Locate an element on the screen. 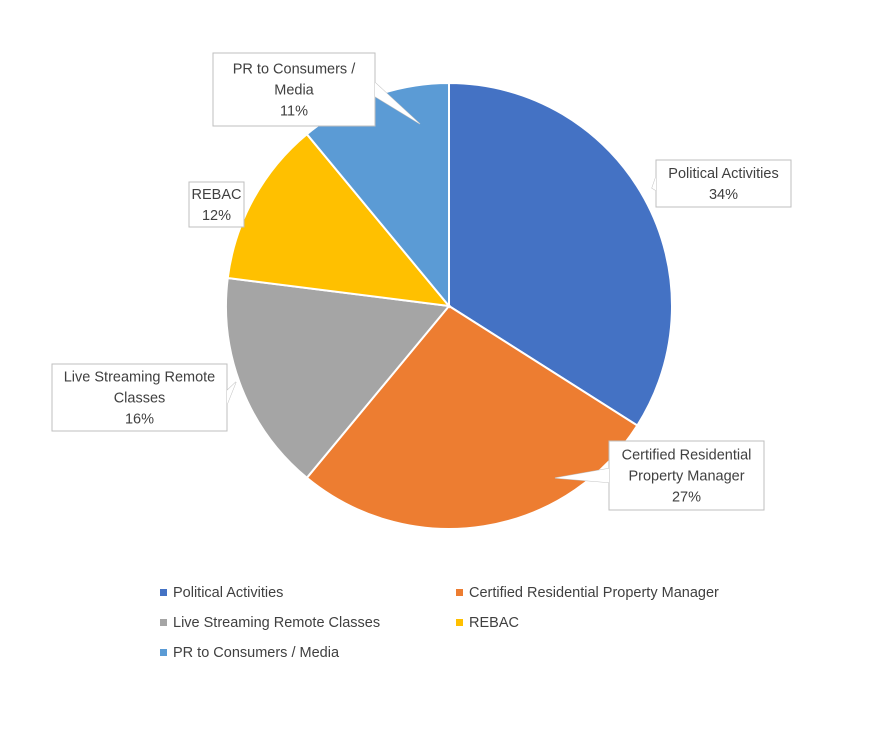 The height and width of the screenshot is (737, 884). data-callout-political-activities: Political Activities 34% is located at coordinates (721, 183).